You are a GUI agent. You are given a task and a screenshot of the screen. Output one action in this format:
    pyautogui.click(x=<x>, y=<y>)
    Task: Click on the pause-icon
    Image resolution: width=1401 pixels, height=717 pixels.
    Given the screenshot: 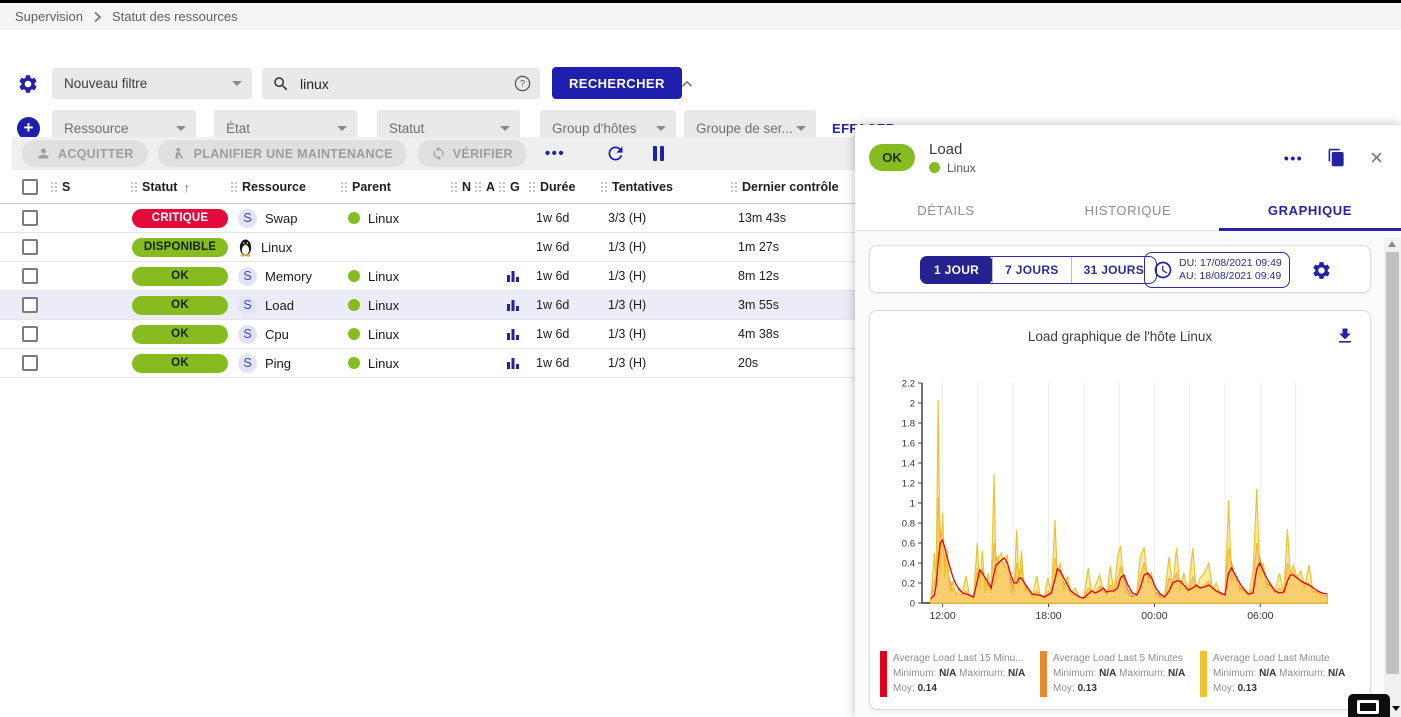 What is the action you would take?
    pyautogui.click(x=658, y=154)
    